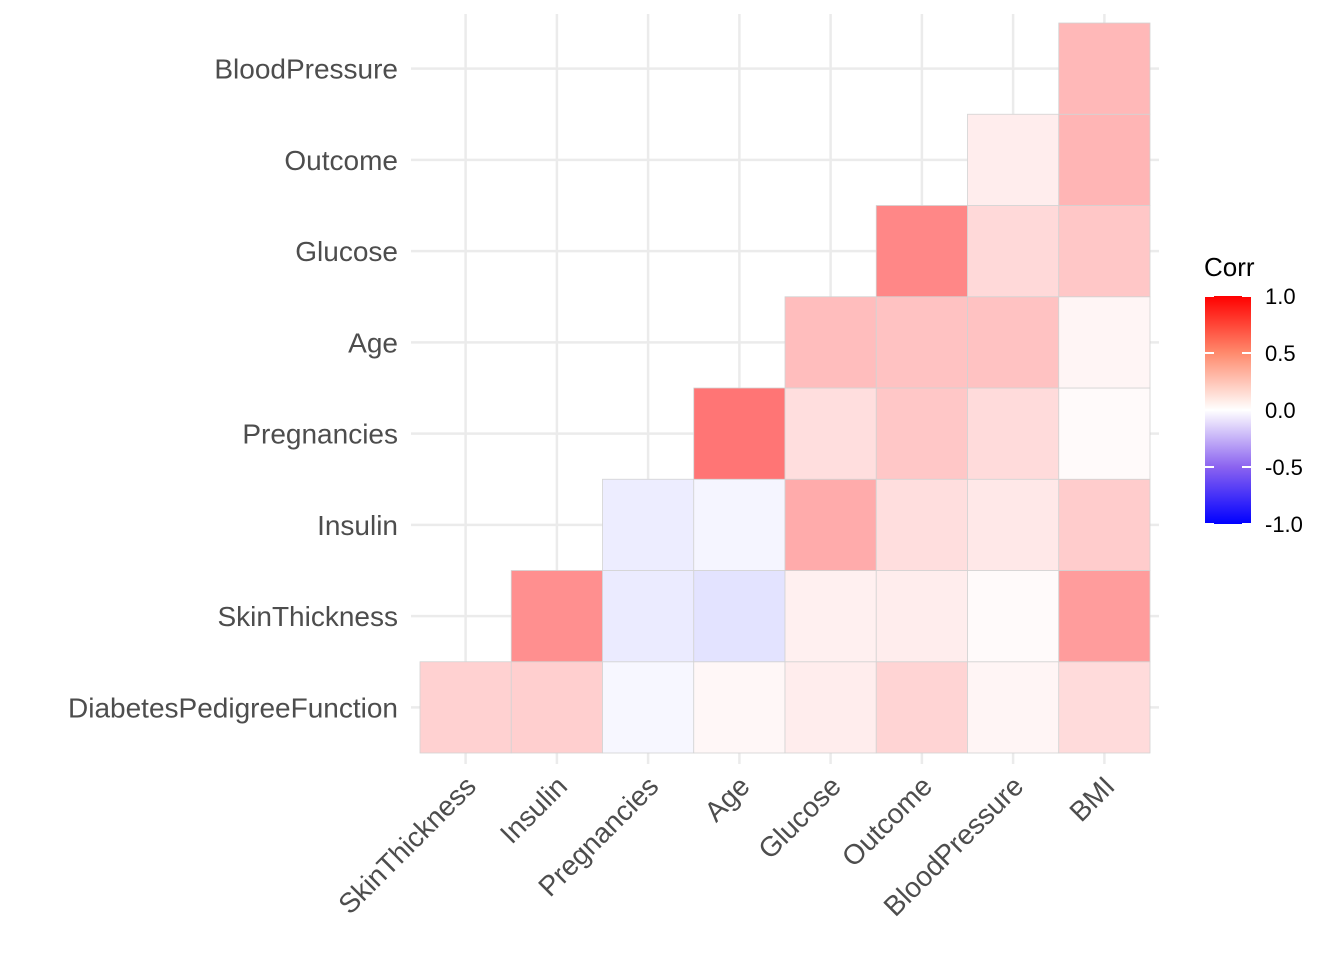 This screenshot has height=960, width=1344. I want to click on y-tick-label-outcome: Outcome, so click(341, 160).